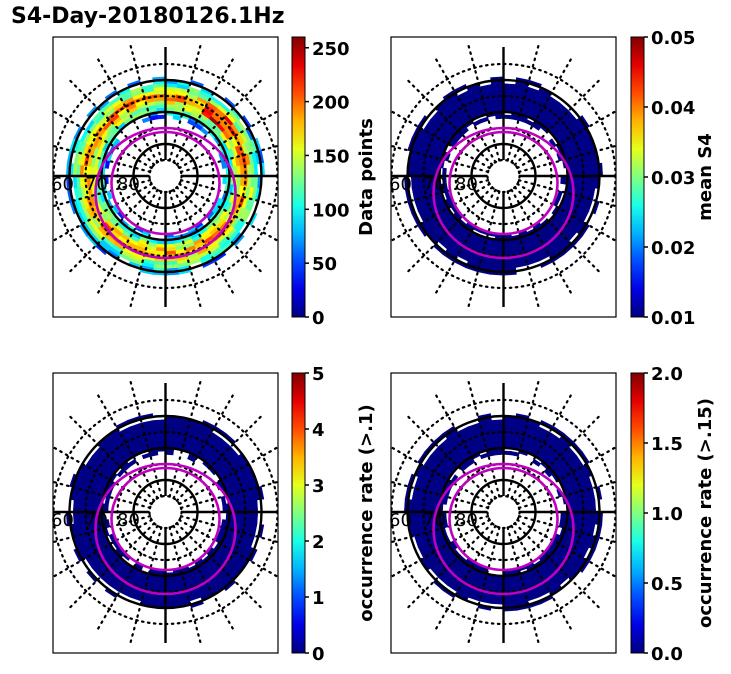 The width and height of the screenshot is (731, 674). What do you see at coordinates (667, 654) in the screenshot?
I see `colorbar-tick-label: 0.0` at bounding box center [667, 654].